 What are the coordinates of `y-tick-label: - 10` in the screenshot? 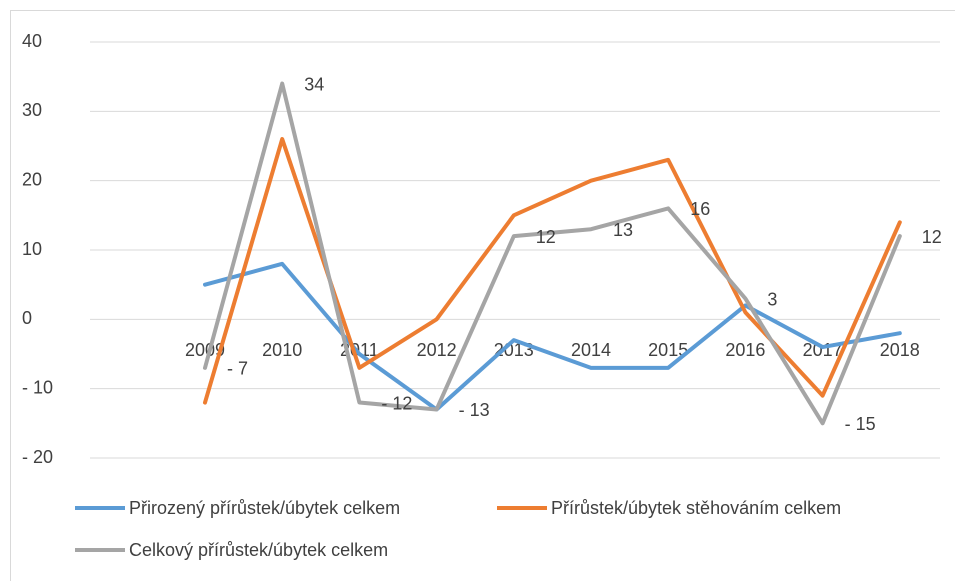 It's located at (37, 387).